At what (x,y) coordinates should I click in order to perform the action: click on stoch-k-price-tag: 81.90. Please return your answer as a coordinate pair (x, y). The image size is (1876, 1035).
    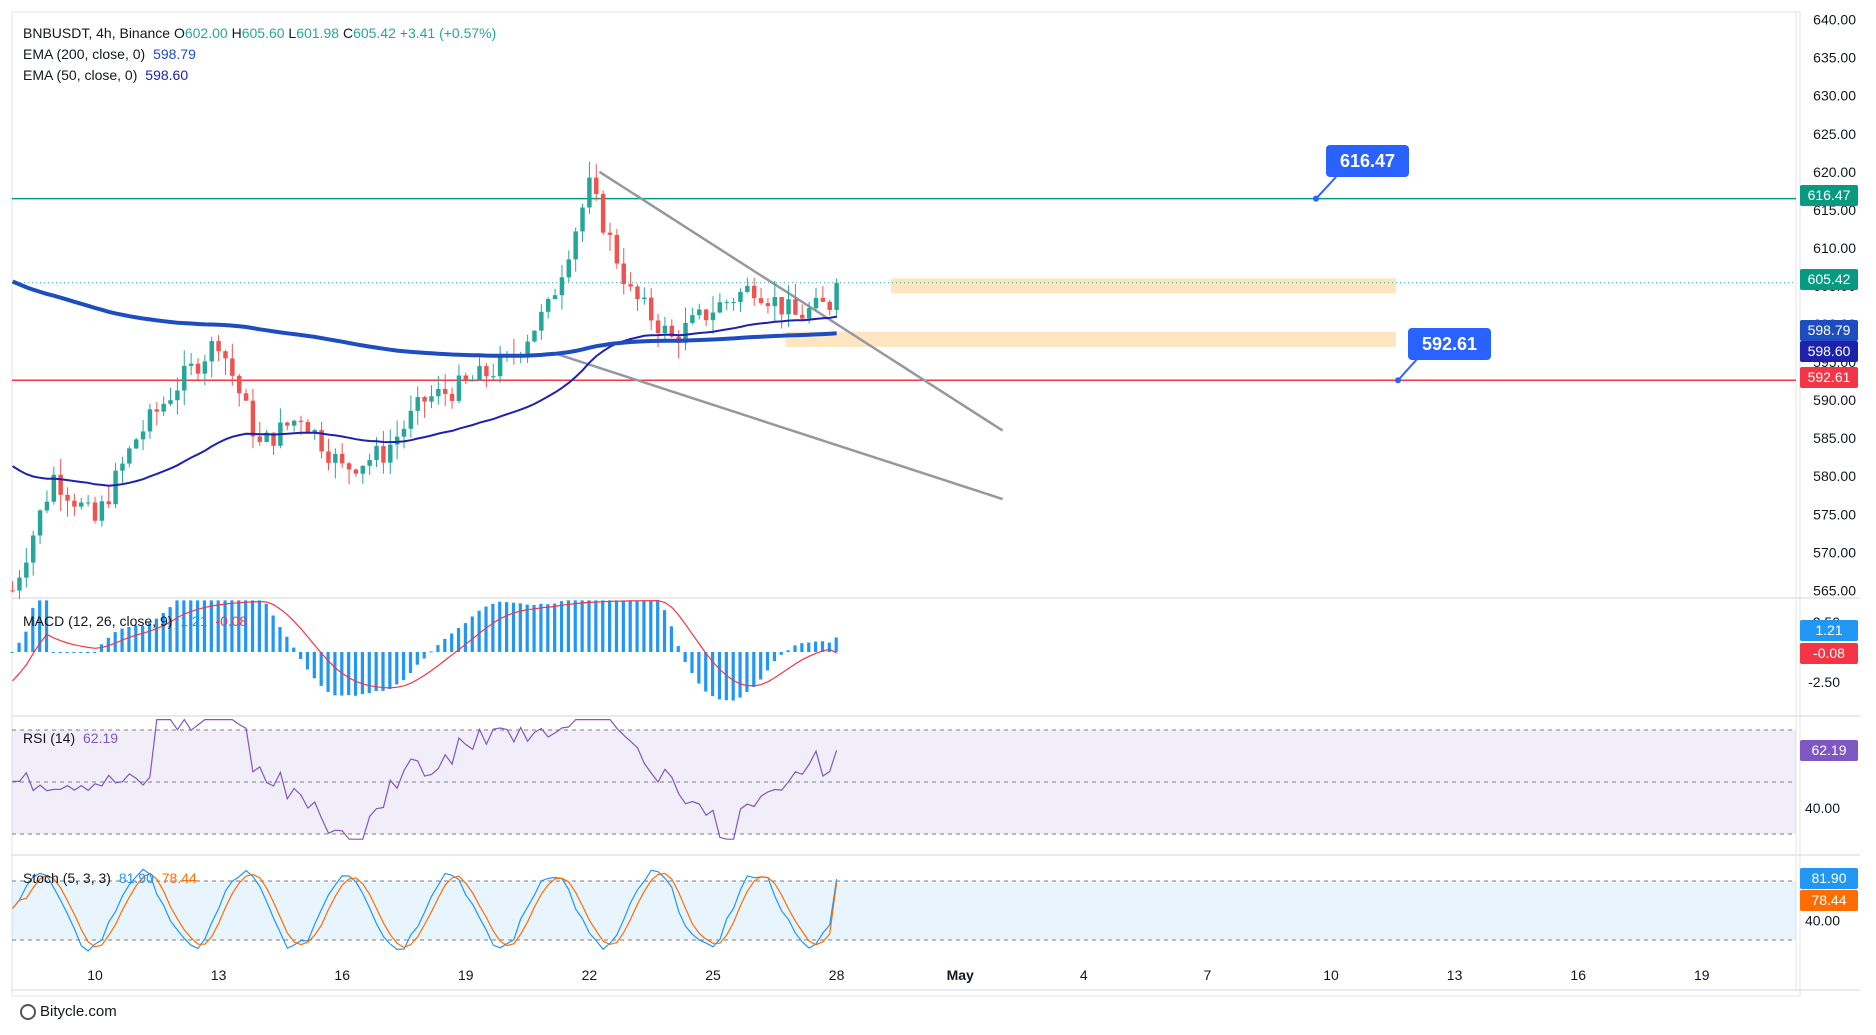
    Looking at the image, I should click on (1829, 878).